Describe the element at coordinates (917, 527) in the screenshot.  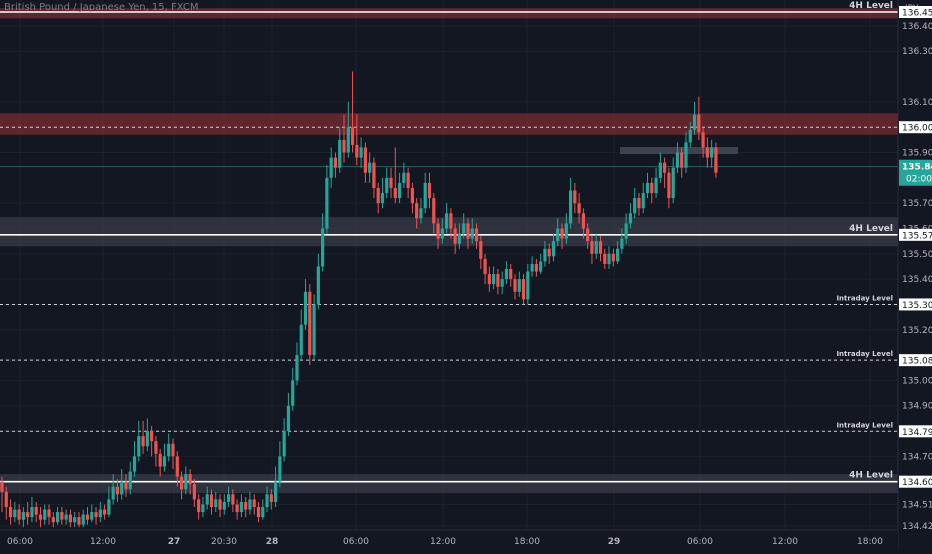
I see `price-tick-label: 134.425` at that location.